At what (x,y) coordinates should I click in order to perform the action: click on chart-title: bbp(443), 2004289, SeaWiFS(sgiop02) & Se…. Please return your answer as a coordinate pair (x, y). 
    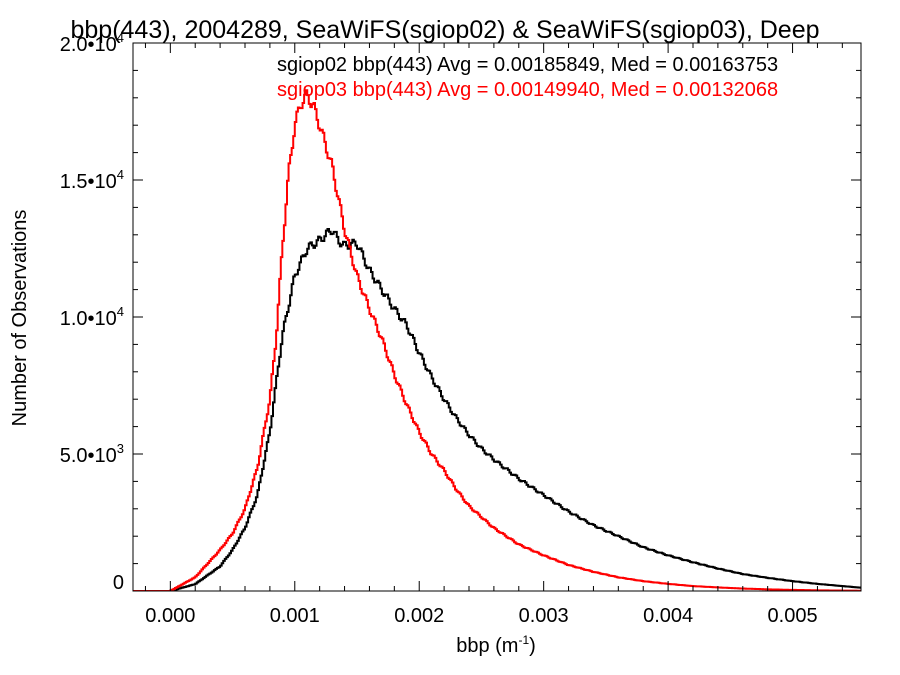
    Looking at the image, I should click on (444, 30).